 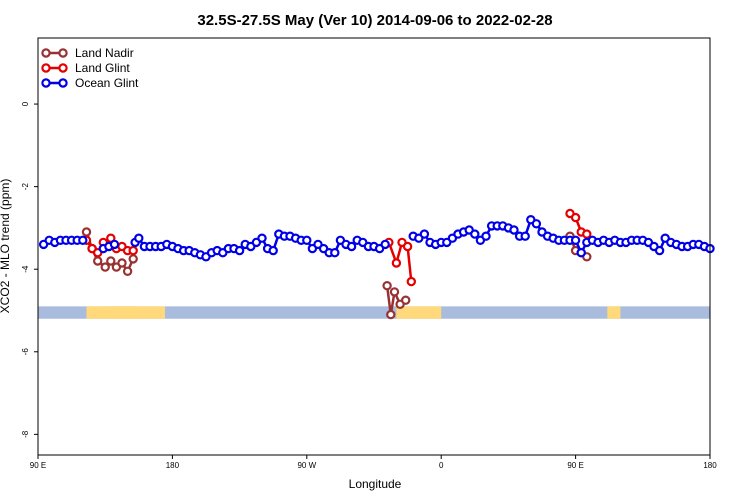 I want to click on y-tick-label: 0, so click(x=25, y=103).